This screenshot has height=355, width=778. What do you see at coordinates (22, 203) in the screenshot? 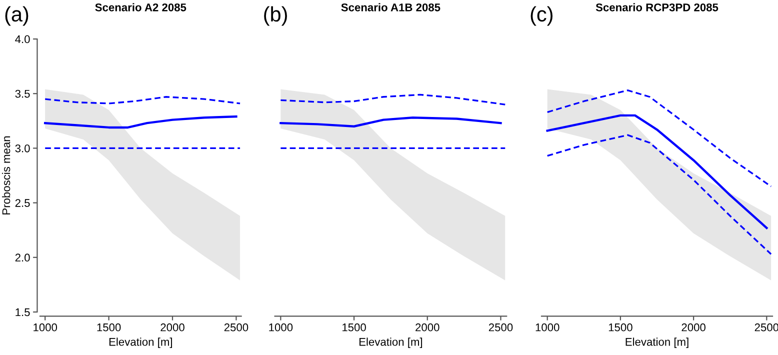
I see `y-tick-label: 2.5` at bounding box center [22, 203].